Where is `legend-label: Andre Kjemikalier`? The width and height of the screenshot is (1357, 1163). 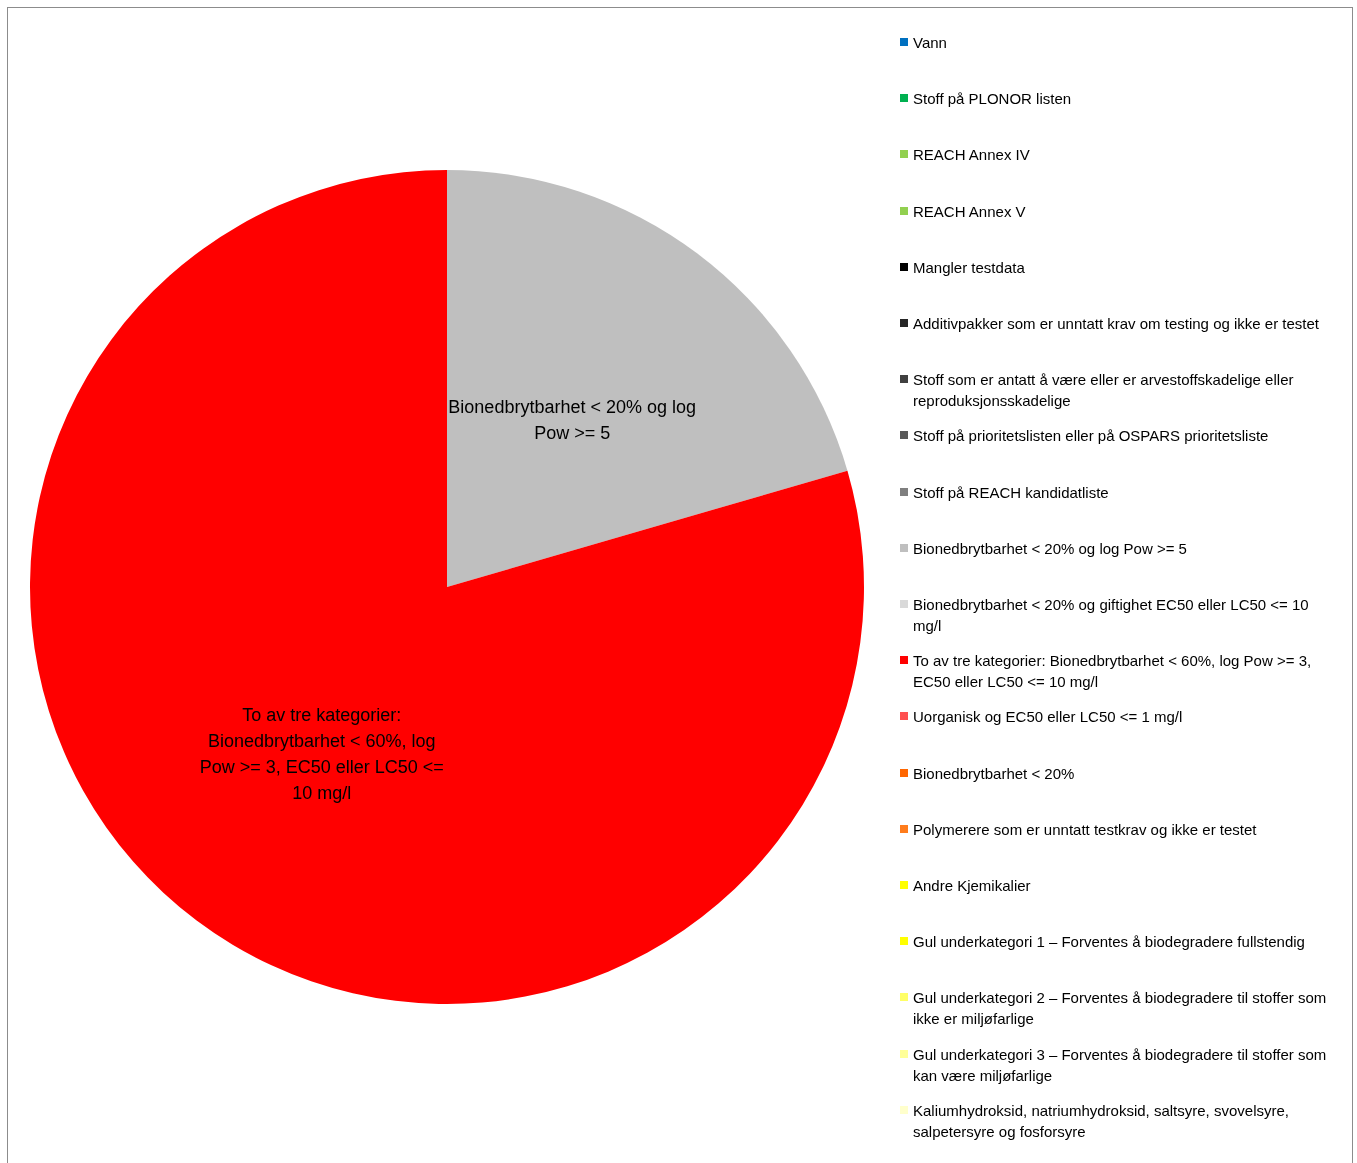 legend-label: Andre Kjemikalier is located at coordinates (972, 886).